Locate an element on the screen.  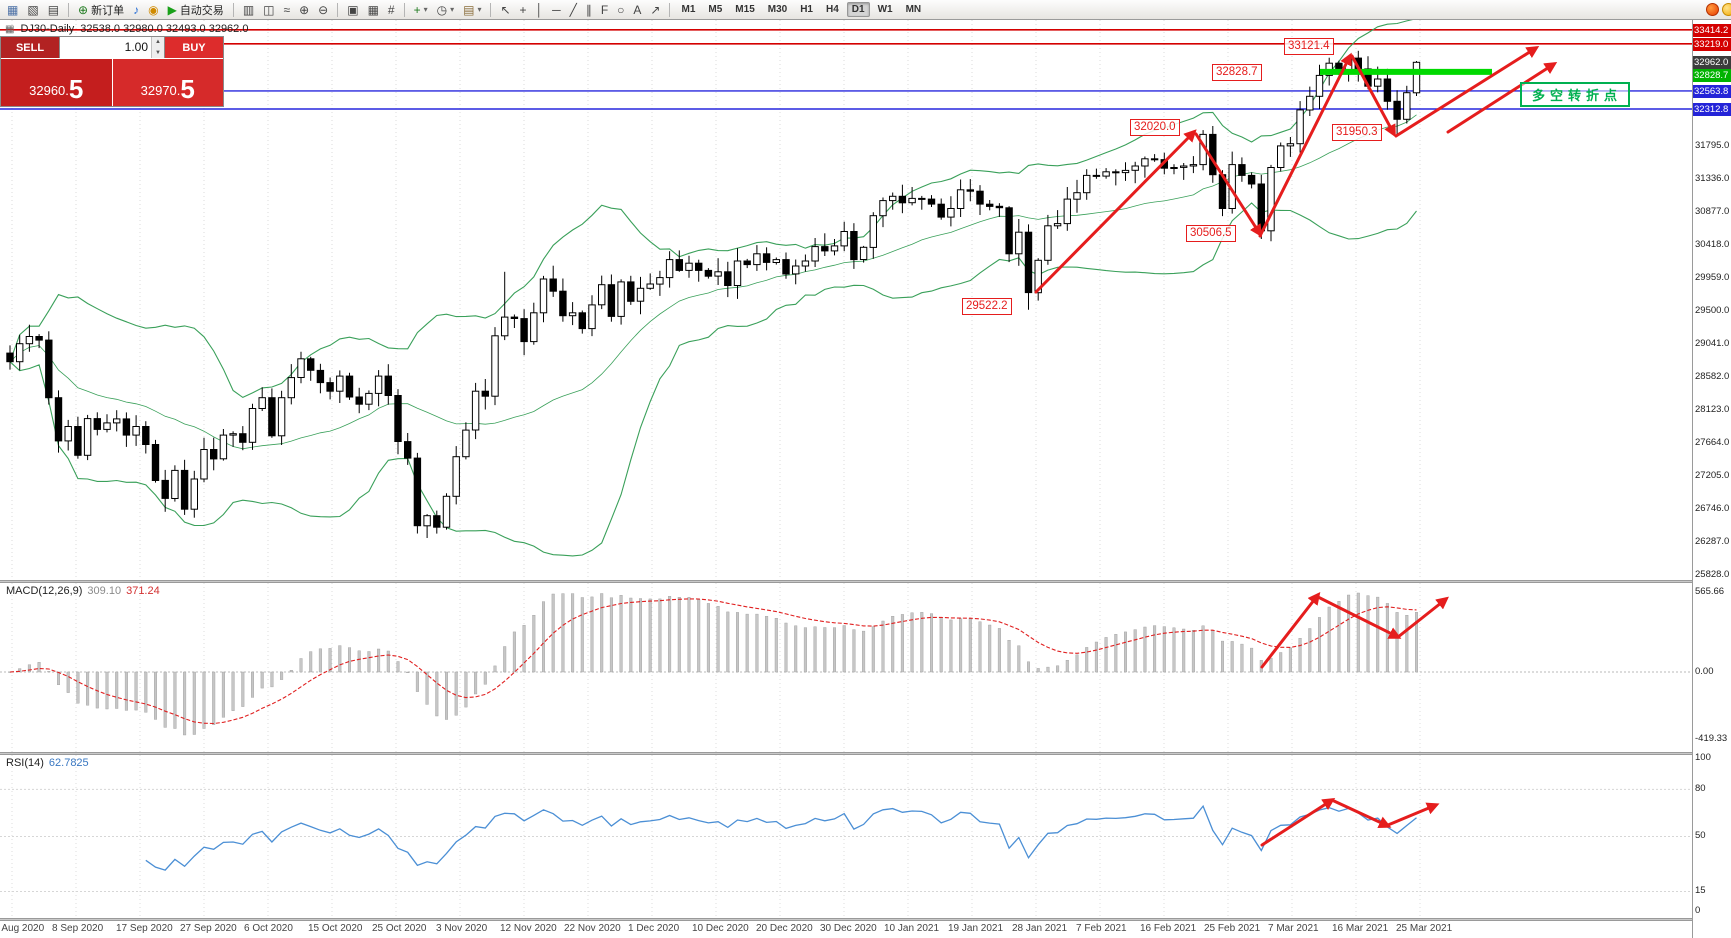
new-chart-icon: ▧ is located at coordinates (32, 9).